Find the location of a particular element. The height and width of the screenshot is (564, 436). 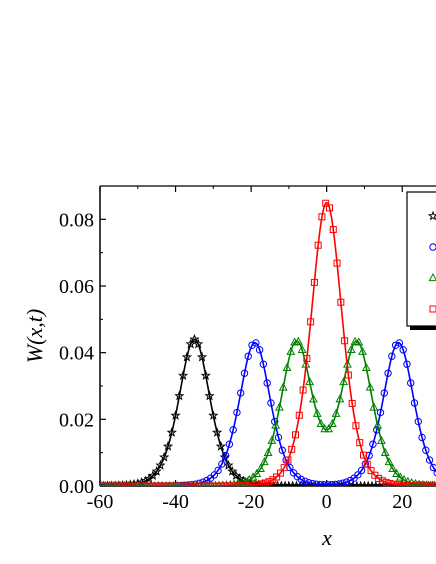

y-axis-ticks: 0.00 0.02 0.04 0.06 0.08 is located at coordinates (82, 353).